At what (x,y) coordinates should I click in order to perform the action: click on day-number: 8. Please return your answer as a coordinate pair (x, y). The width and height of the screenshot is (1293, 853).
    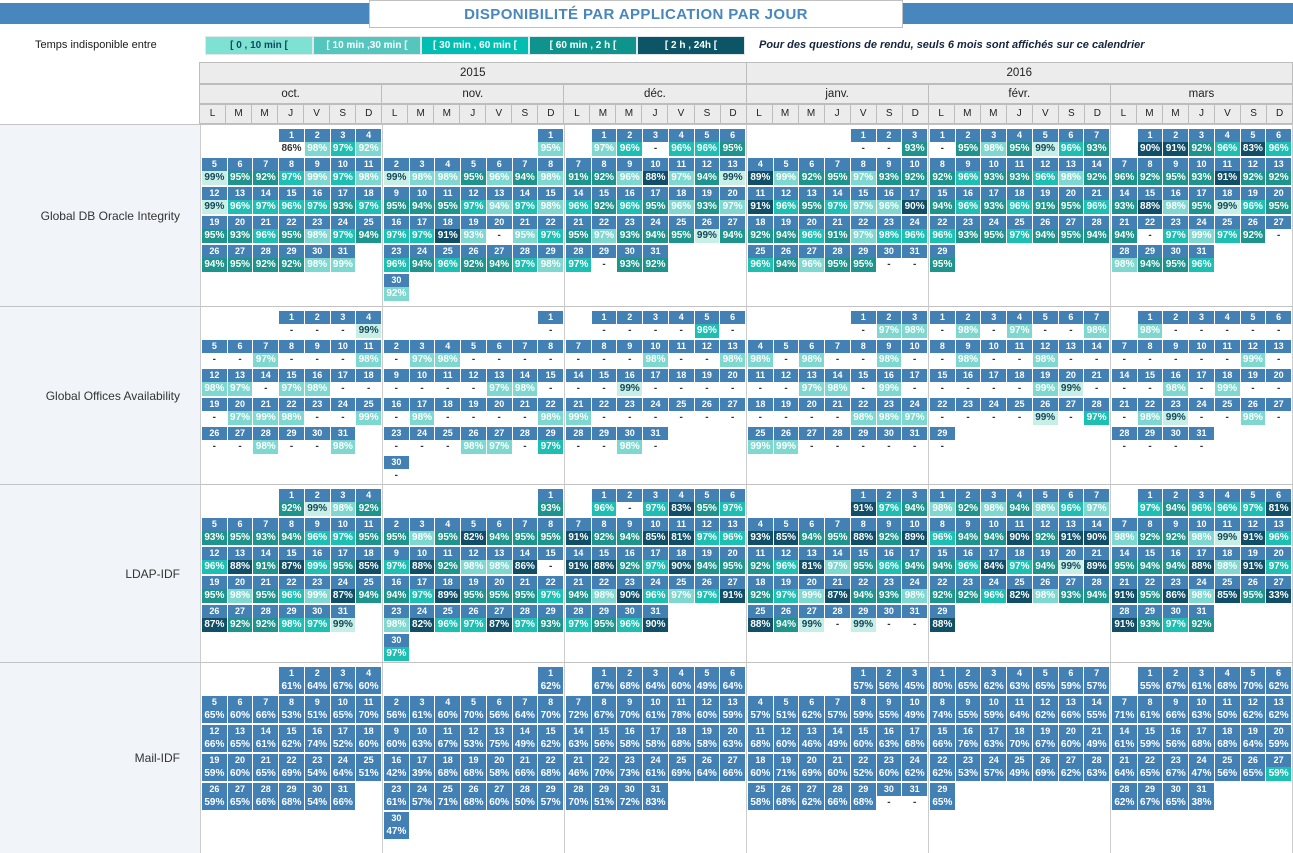
    Looking at the image, I should click on (550, 702).